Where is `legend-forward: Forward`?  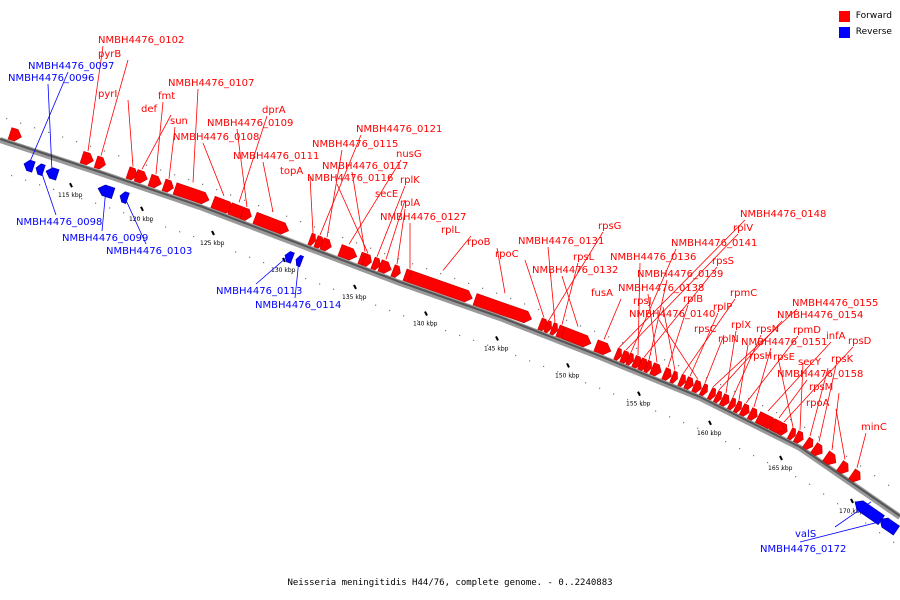
legend-forward: Forward is located at coordinates (865, 16).